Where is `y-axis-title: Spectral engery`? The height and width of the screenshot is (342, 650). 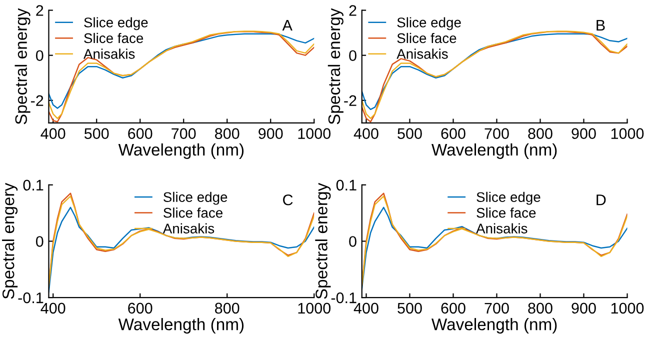
y-axis-title: Spectral engery is located at coordinates (10, 240).